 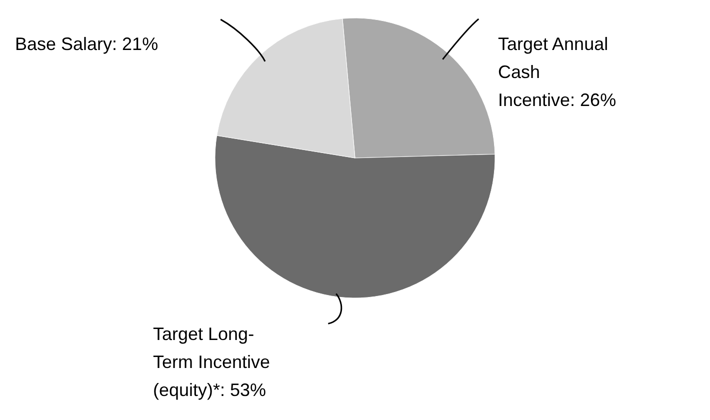 What do you see at coordinates (86, 44) in the screenshot?
I see `slice-label: Base Salary: 21%` at bounding box center [86, 44].